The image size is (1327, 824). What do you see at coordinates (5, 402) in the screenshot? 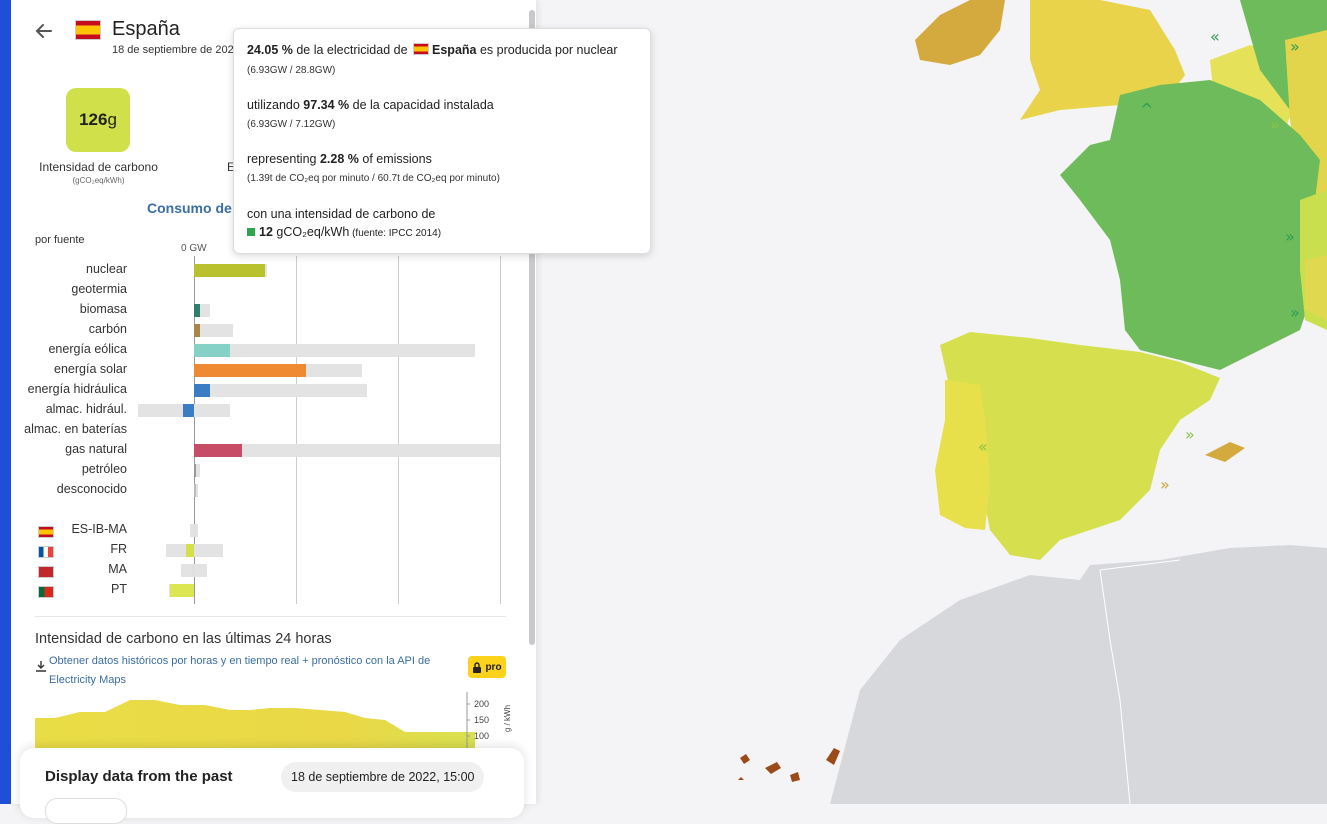
I see `window-left-edge` at bounding box center [5, 402].